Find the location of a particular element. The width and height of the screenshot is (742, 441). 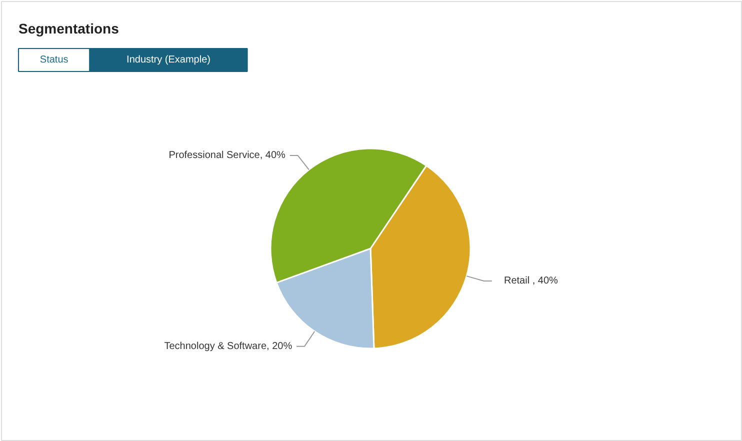

text: Status is located at coordinates (54, 60).